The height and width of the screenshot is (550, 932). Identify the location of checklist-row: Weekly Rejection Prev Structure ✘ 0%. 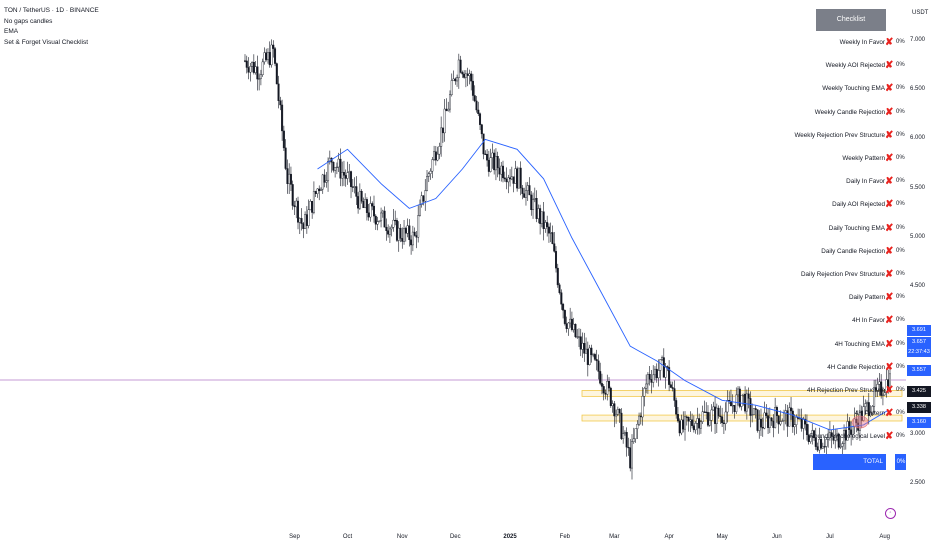
(850, 137).